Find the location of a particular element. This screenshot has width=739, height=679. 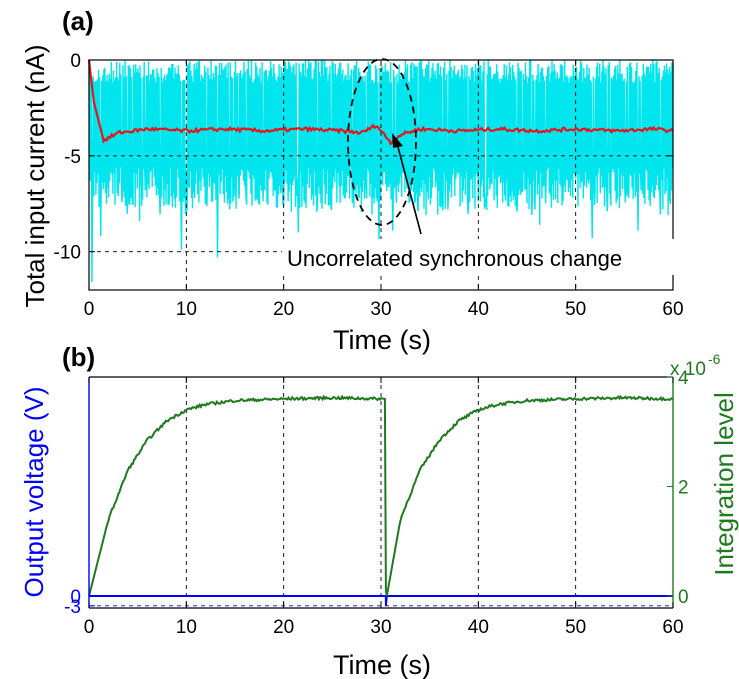

mean-current-trace is located at coordinates (380, 102).